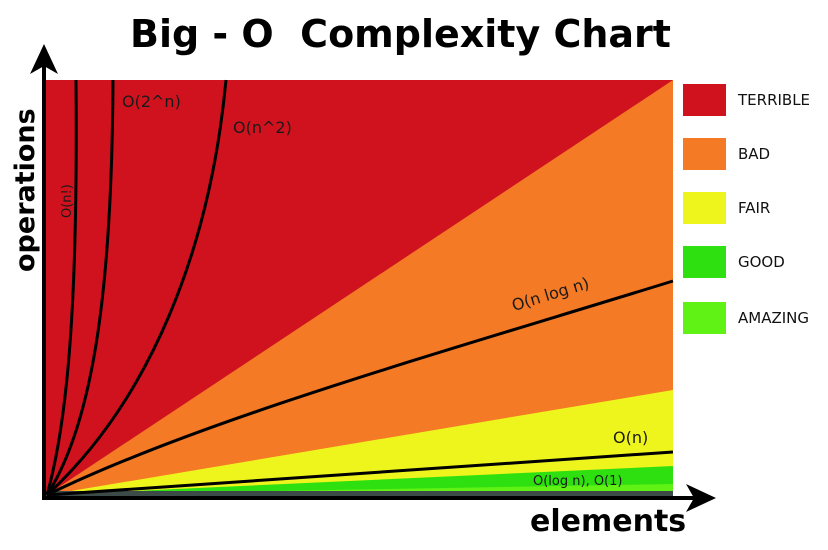 The image size is (828, 550). Describe the element at coordinates (734, 262) in the screenshot. I see `legend-item-good: GOOD` at that location.